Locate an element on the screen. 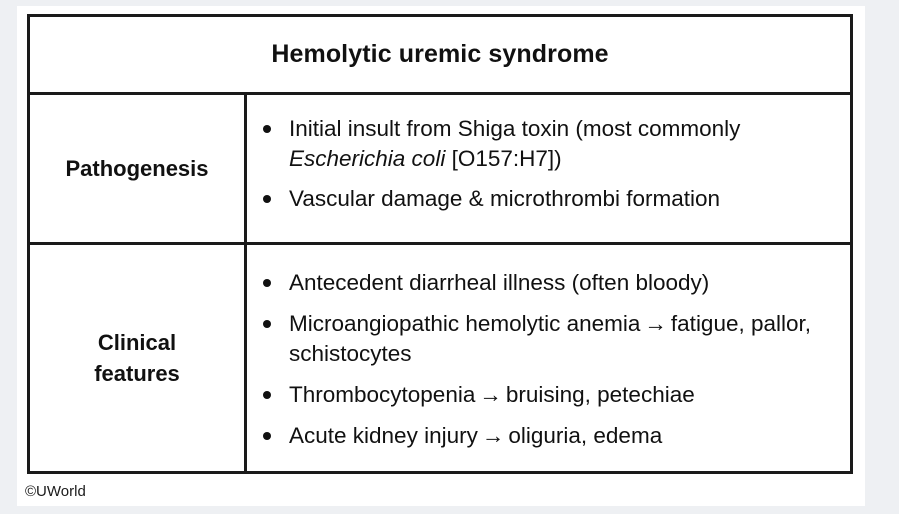  bullet-text: oliguria, edema is located at coordinates (585, 435).